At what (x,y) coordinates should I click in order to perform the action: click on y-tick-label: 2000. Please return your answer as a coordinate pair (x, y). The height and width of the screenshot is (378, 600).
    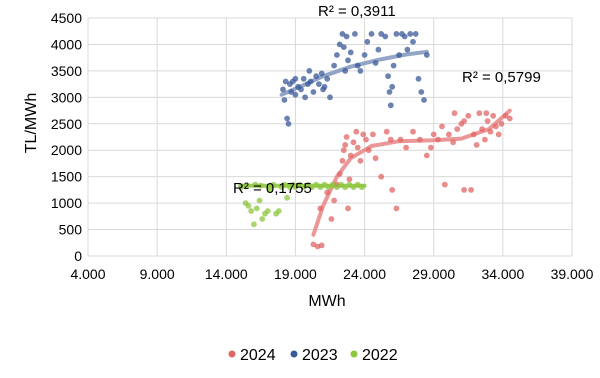
    Looking at the image, I should click on (66, 150).